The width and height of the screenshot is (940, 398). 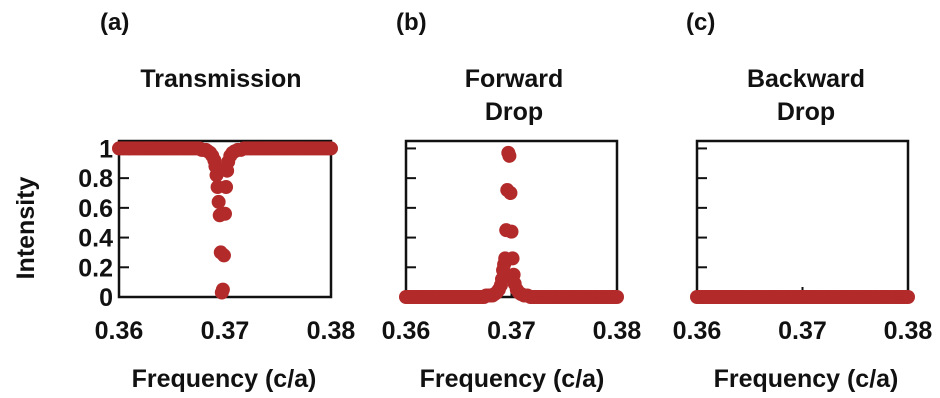 What do you see at coordinates (806, 79) in the screenshot?
I see `panel-title-c-line1: Backward` at bounding box center [806, 79].